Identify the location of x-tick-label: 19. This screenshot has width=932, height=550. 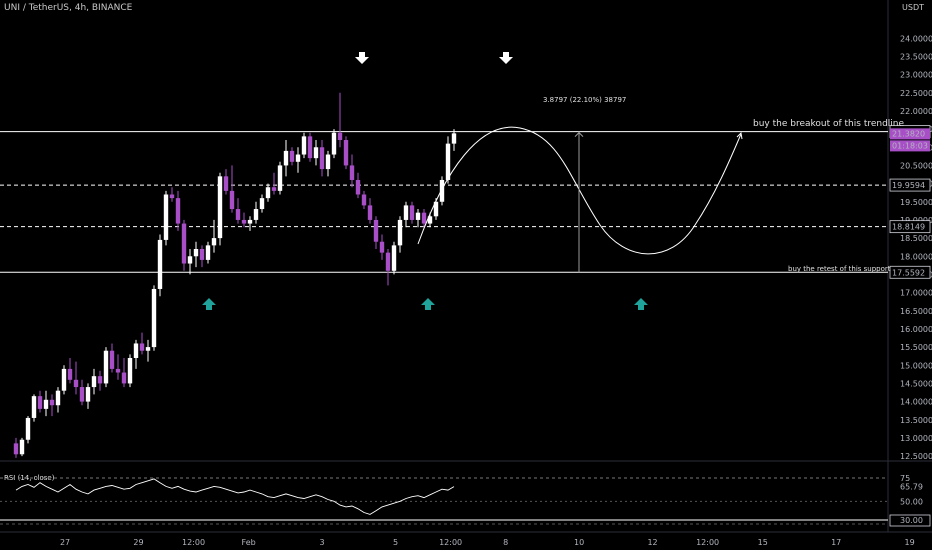
(910, 542).